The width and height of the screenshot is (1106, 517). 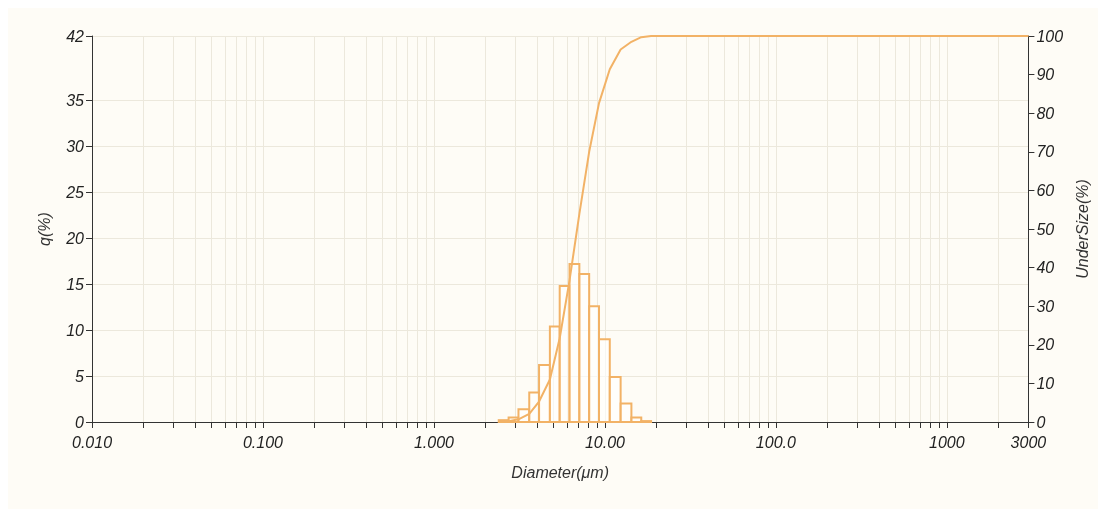 I want to click on y-tick-label: 0, so click(x=80, y=422).